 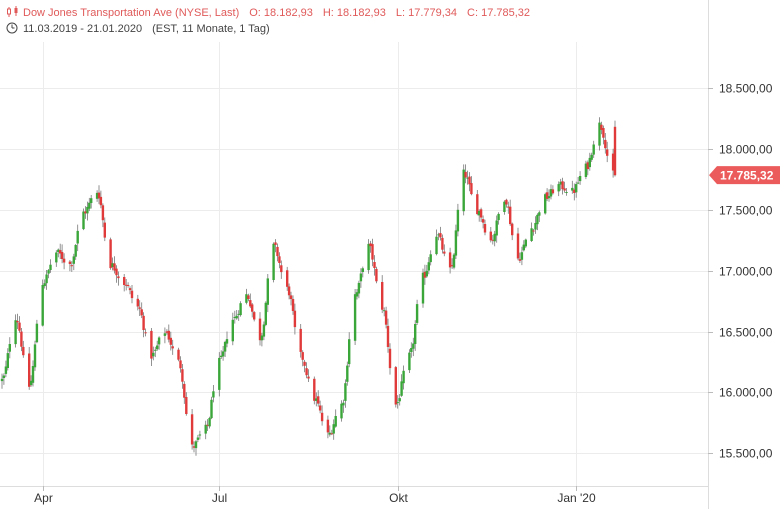 What do you see at coordinates (12, 28) in the screenshot?
I see `clock-icon` at bounding box center [12, 28].